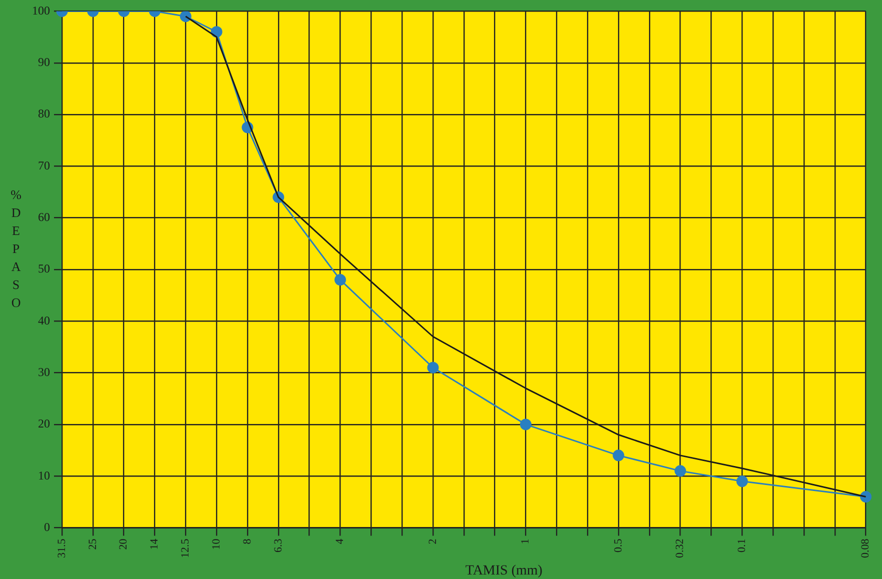 Image resolution: width=882 pixels, height=579 pixels. Describe the element at coordinates (44, 475) in the screenshot. I see `y-tick-label: 10` at that location.